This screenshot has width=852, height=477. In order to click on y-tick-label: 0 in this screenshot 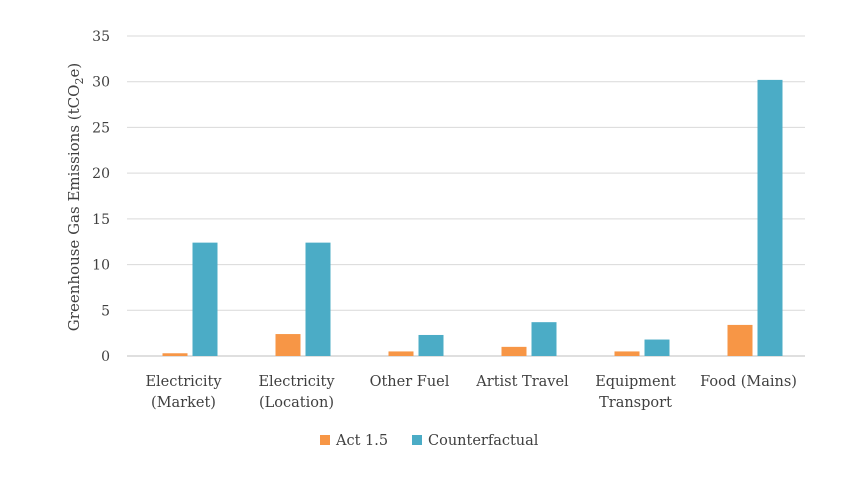, I will do `click(105, 357)`.